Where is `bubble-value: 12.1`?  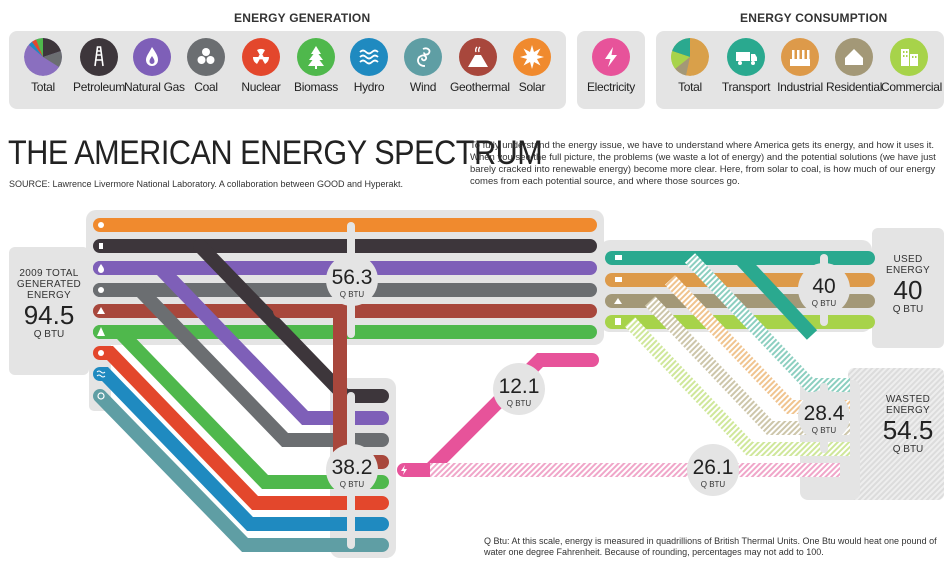 bubble-value: 12.1 is located at coordinates (519, 386).